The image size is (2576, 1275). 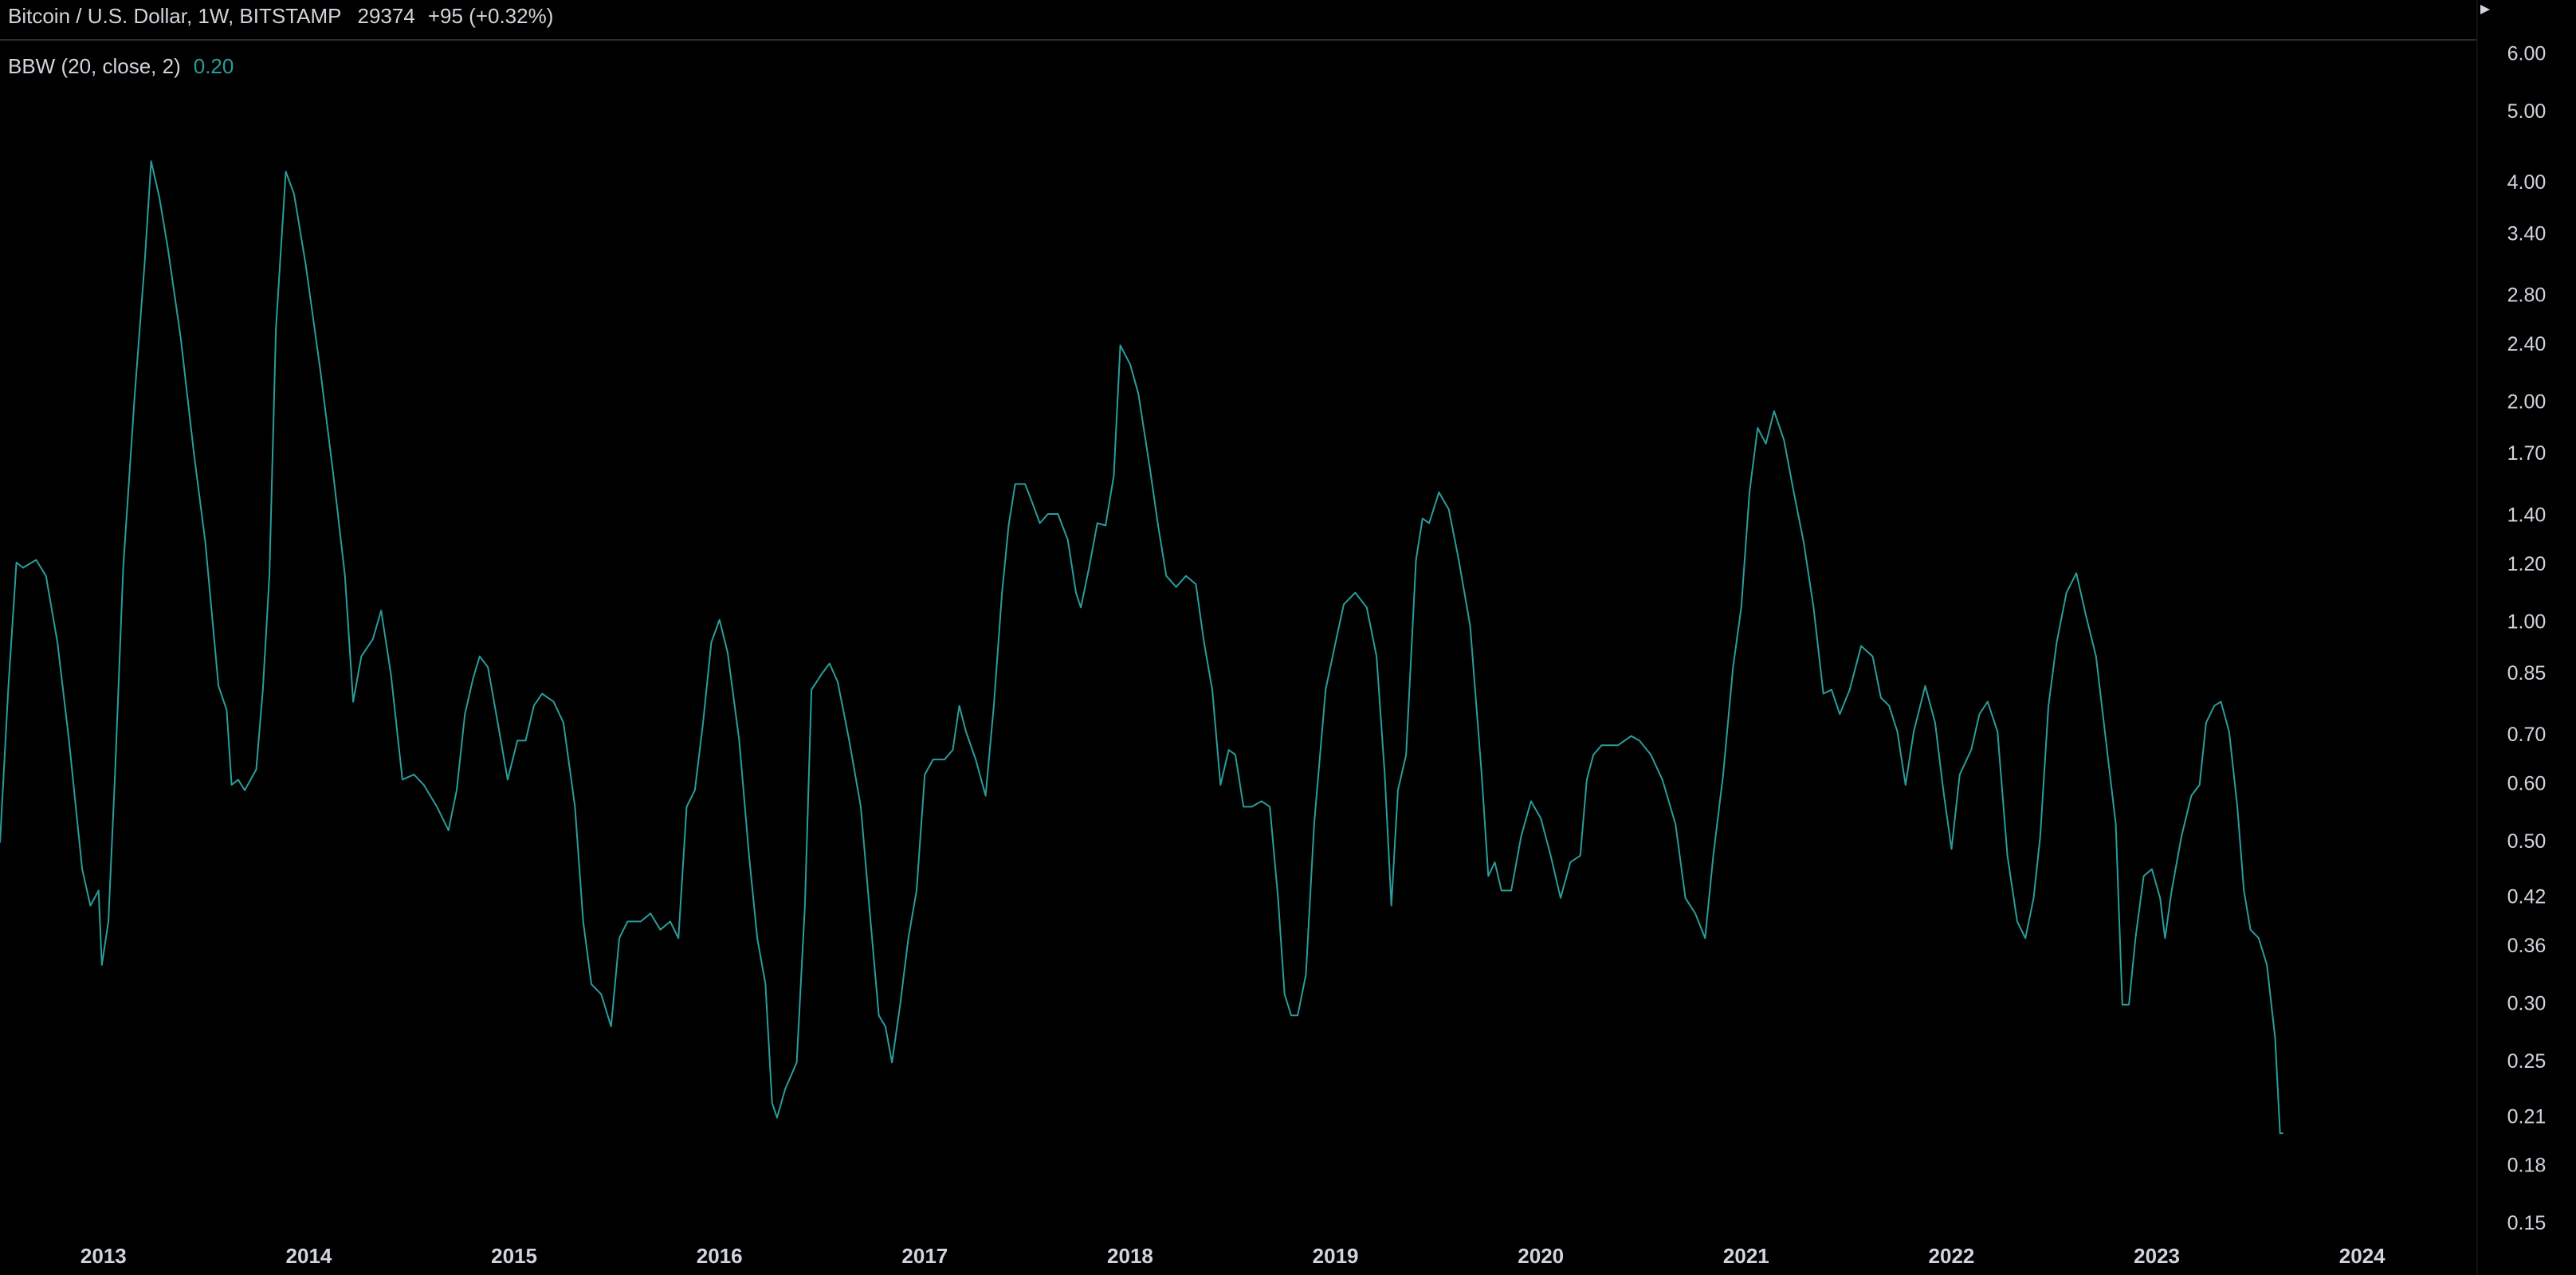 What do you see at coordinates (386, 16) in the screenshot?
I see `last-price: 29374` at bounding box center [386, 16].